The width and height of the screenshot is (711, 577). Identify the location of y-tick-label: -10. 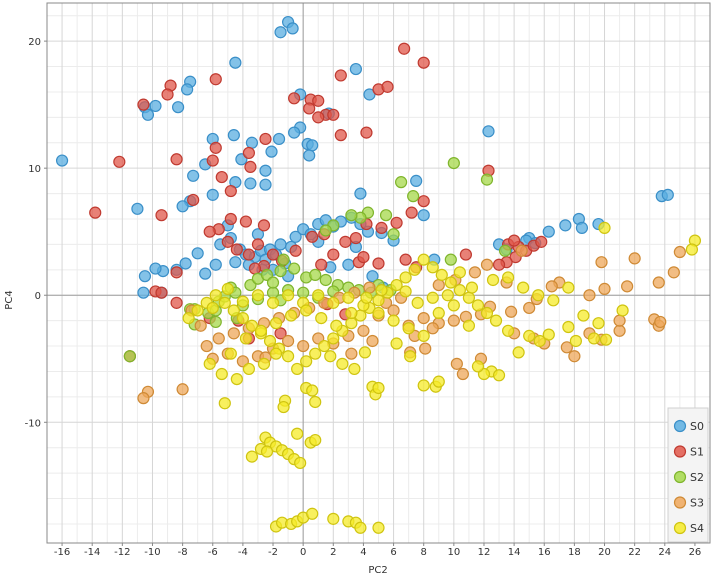
(33, 423).